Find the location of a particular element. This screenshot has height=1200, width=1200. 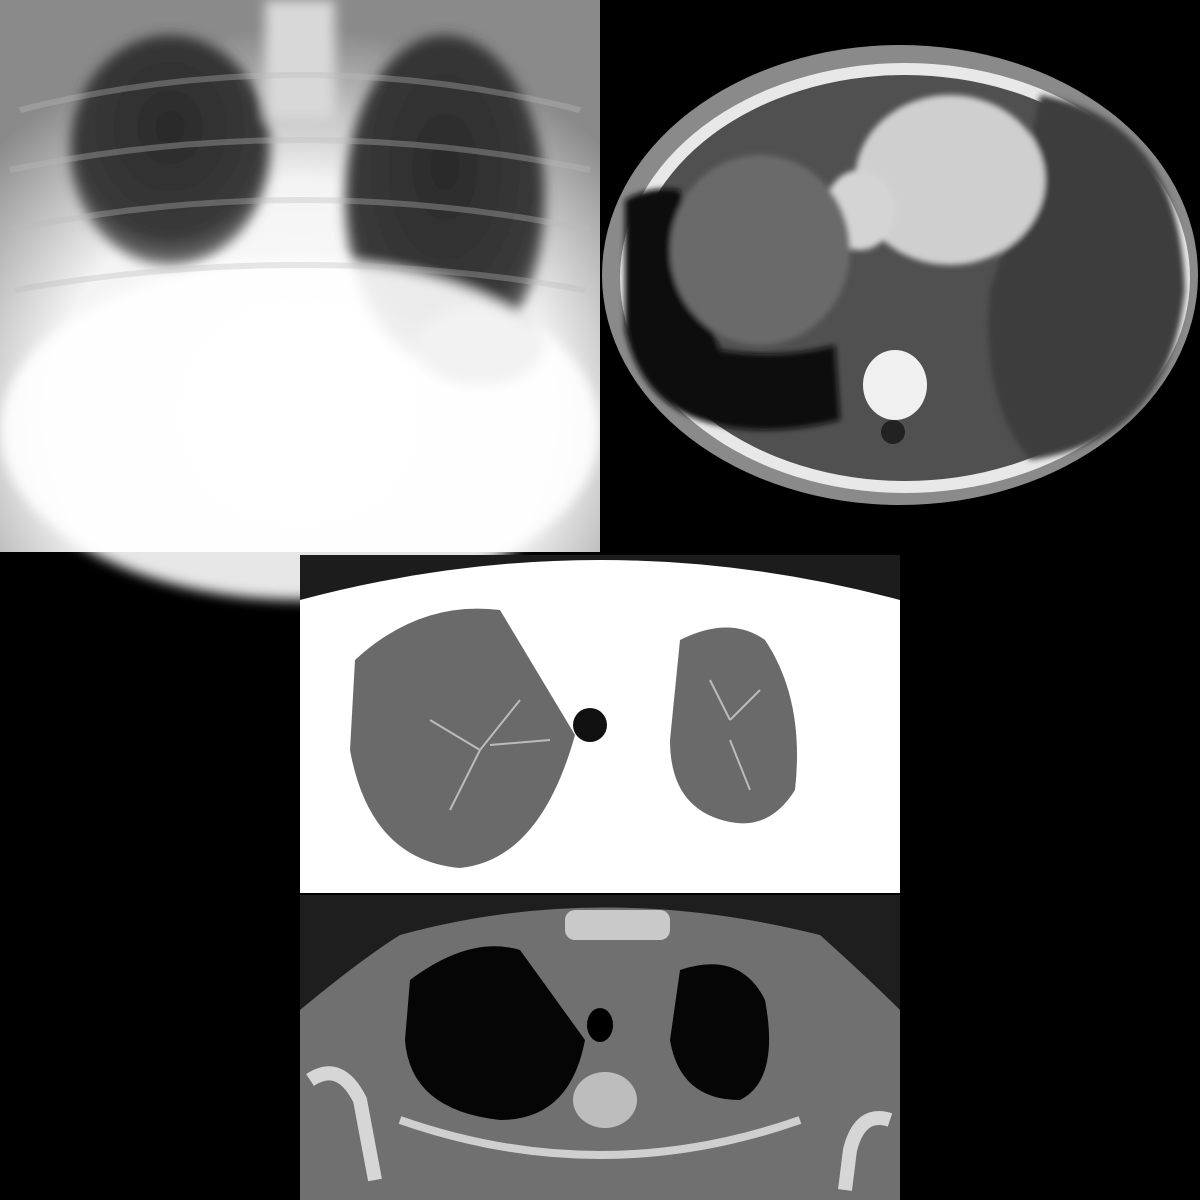

ct-lung-window is located at coordinates (600, 724).